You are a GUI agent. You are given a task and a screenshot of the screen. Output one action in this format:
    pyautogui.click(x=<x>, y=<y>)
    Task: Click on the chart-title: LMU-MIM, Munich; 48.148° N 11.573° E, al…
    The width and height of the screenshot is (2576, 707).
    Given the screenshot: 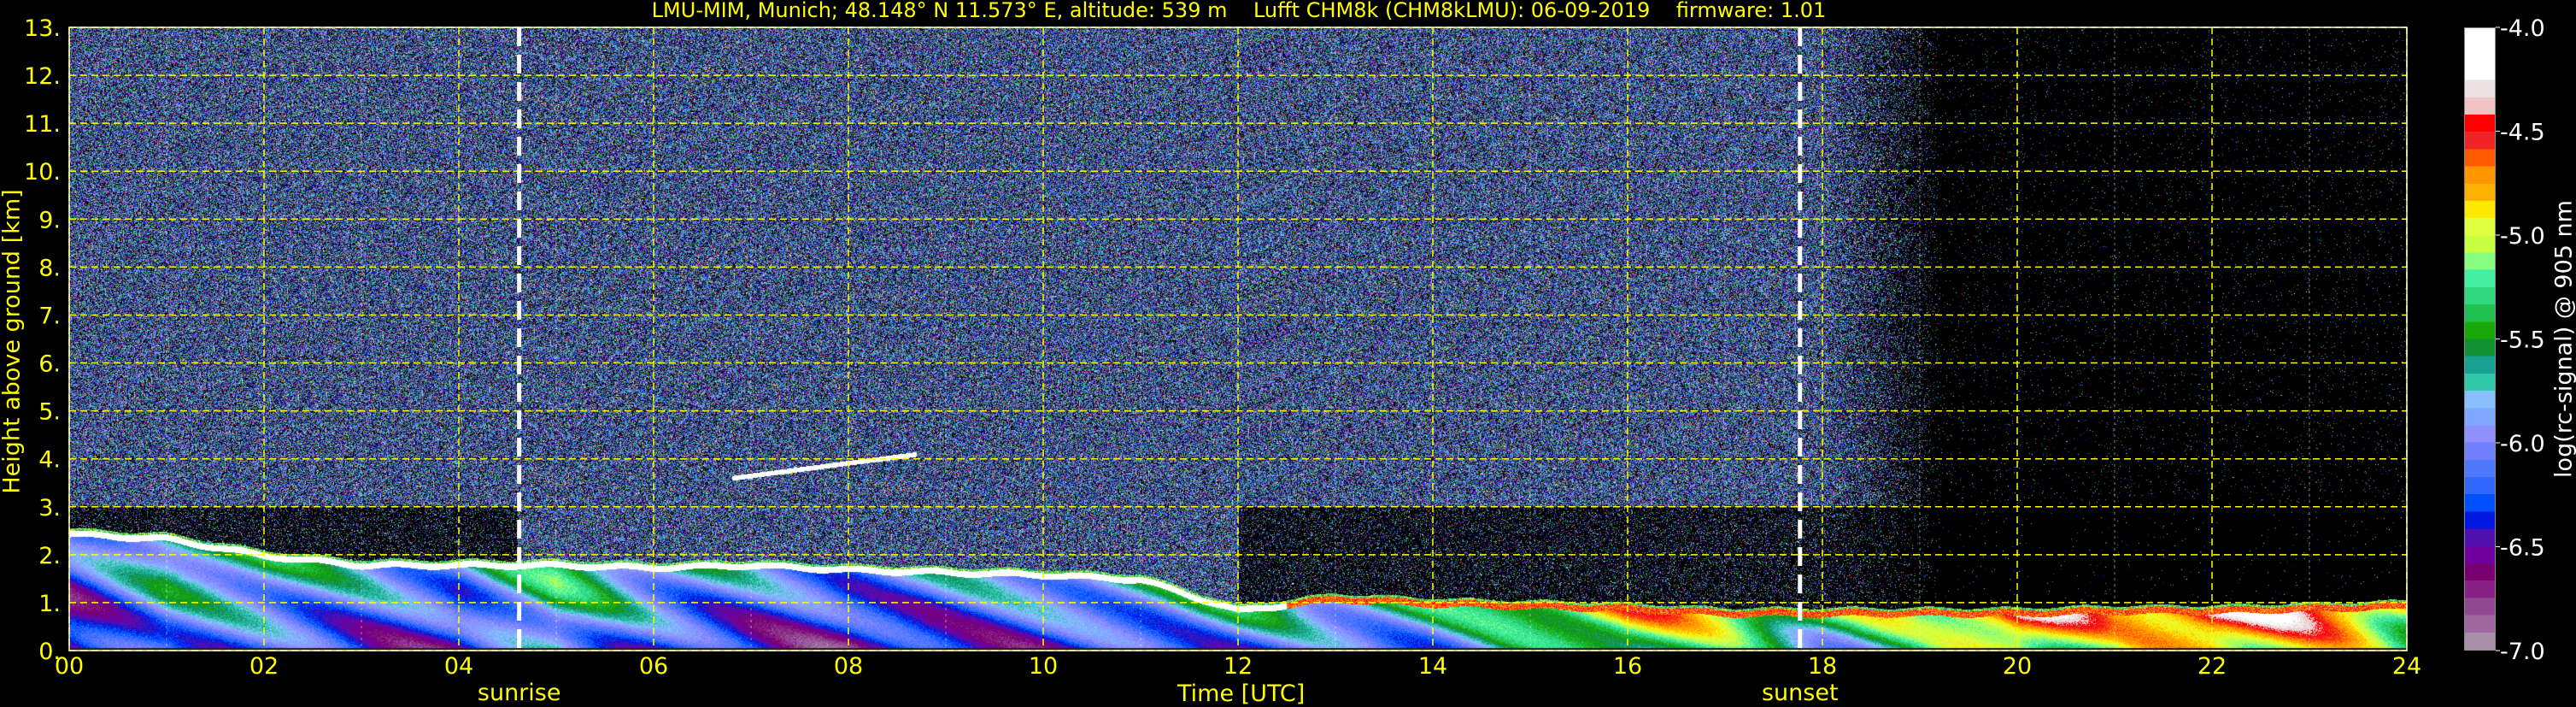 What is the action you would take?
    pyautogui.click(x=1239, y=11)
    